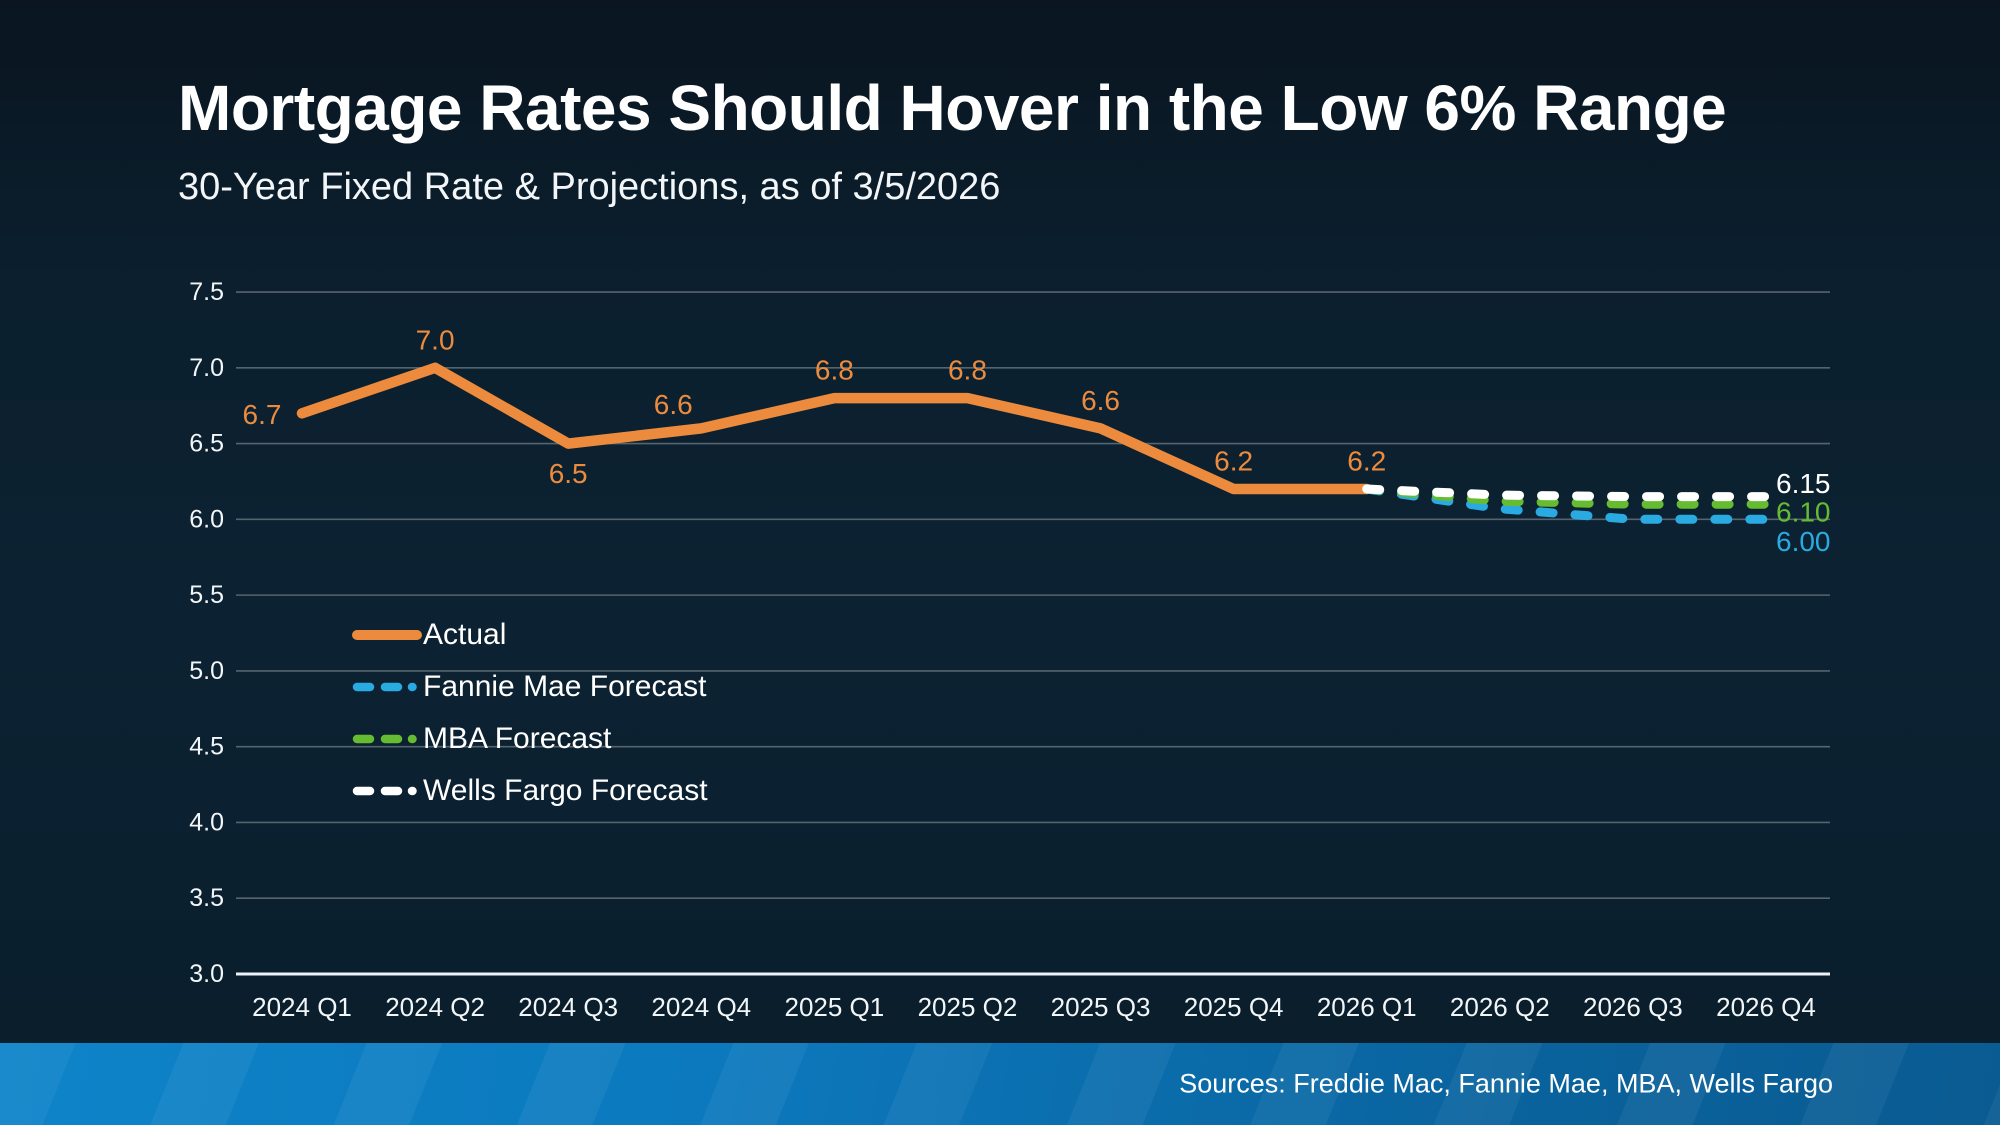 The width and height of the screenshot is (2000, 1125). I want to click on series-line-actual, so click(834, 428).